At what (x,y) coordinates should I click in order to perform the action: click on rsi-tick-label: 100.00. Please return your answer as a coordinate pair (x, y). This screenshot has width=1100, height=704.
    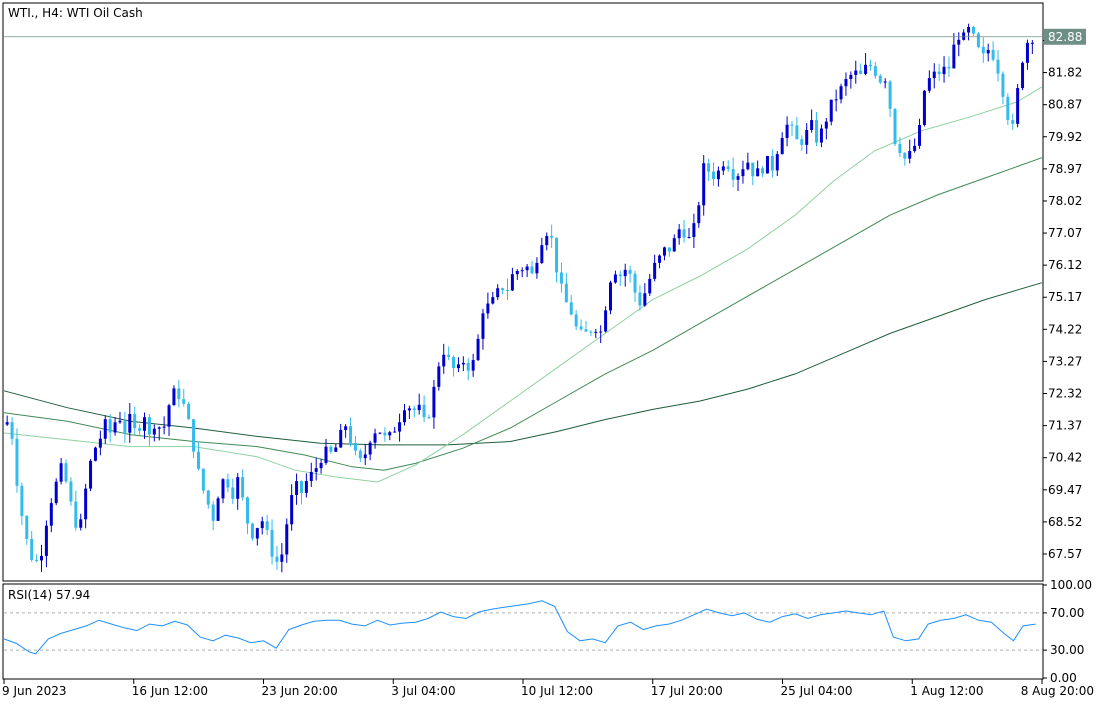
    Looking at the image, I should click on (1071, 585).